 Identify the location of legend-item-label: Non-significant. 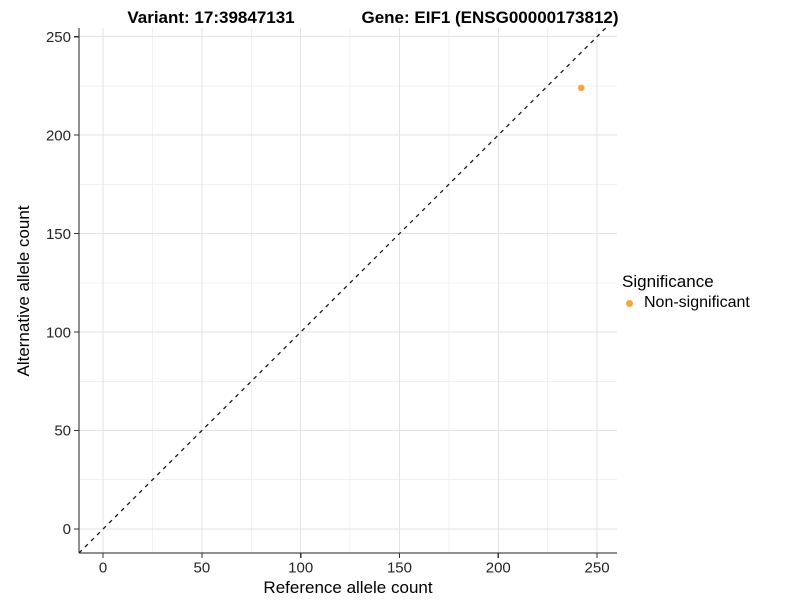
(697, 302).